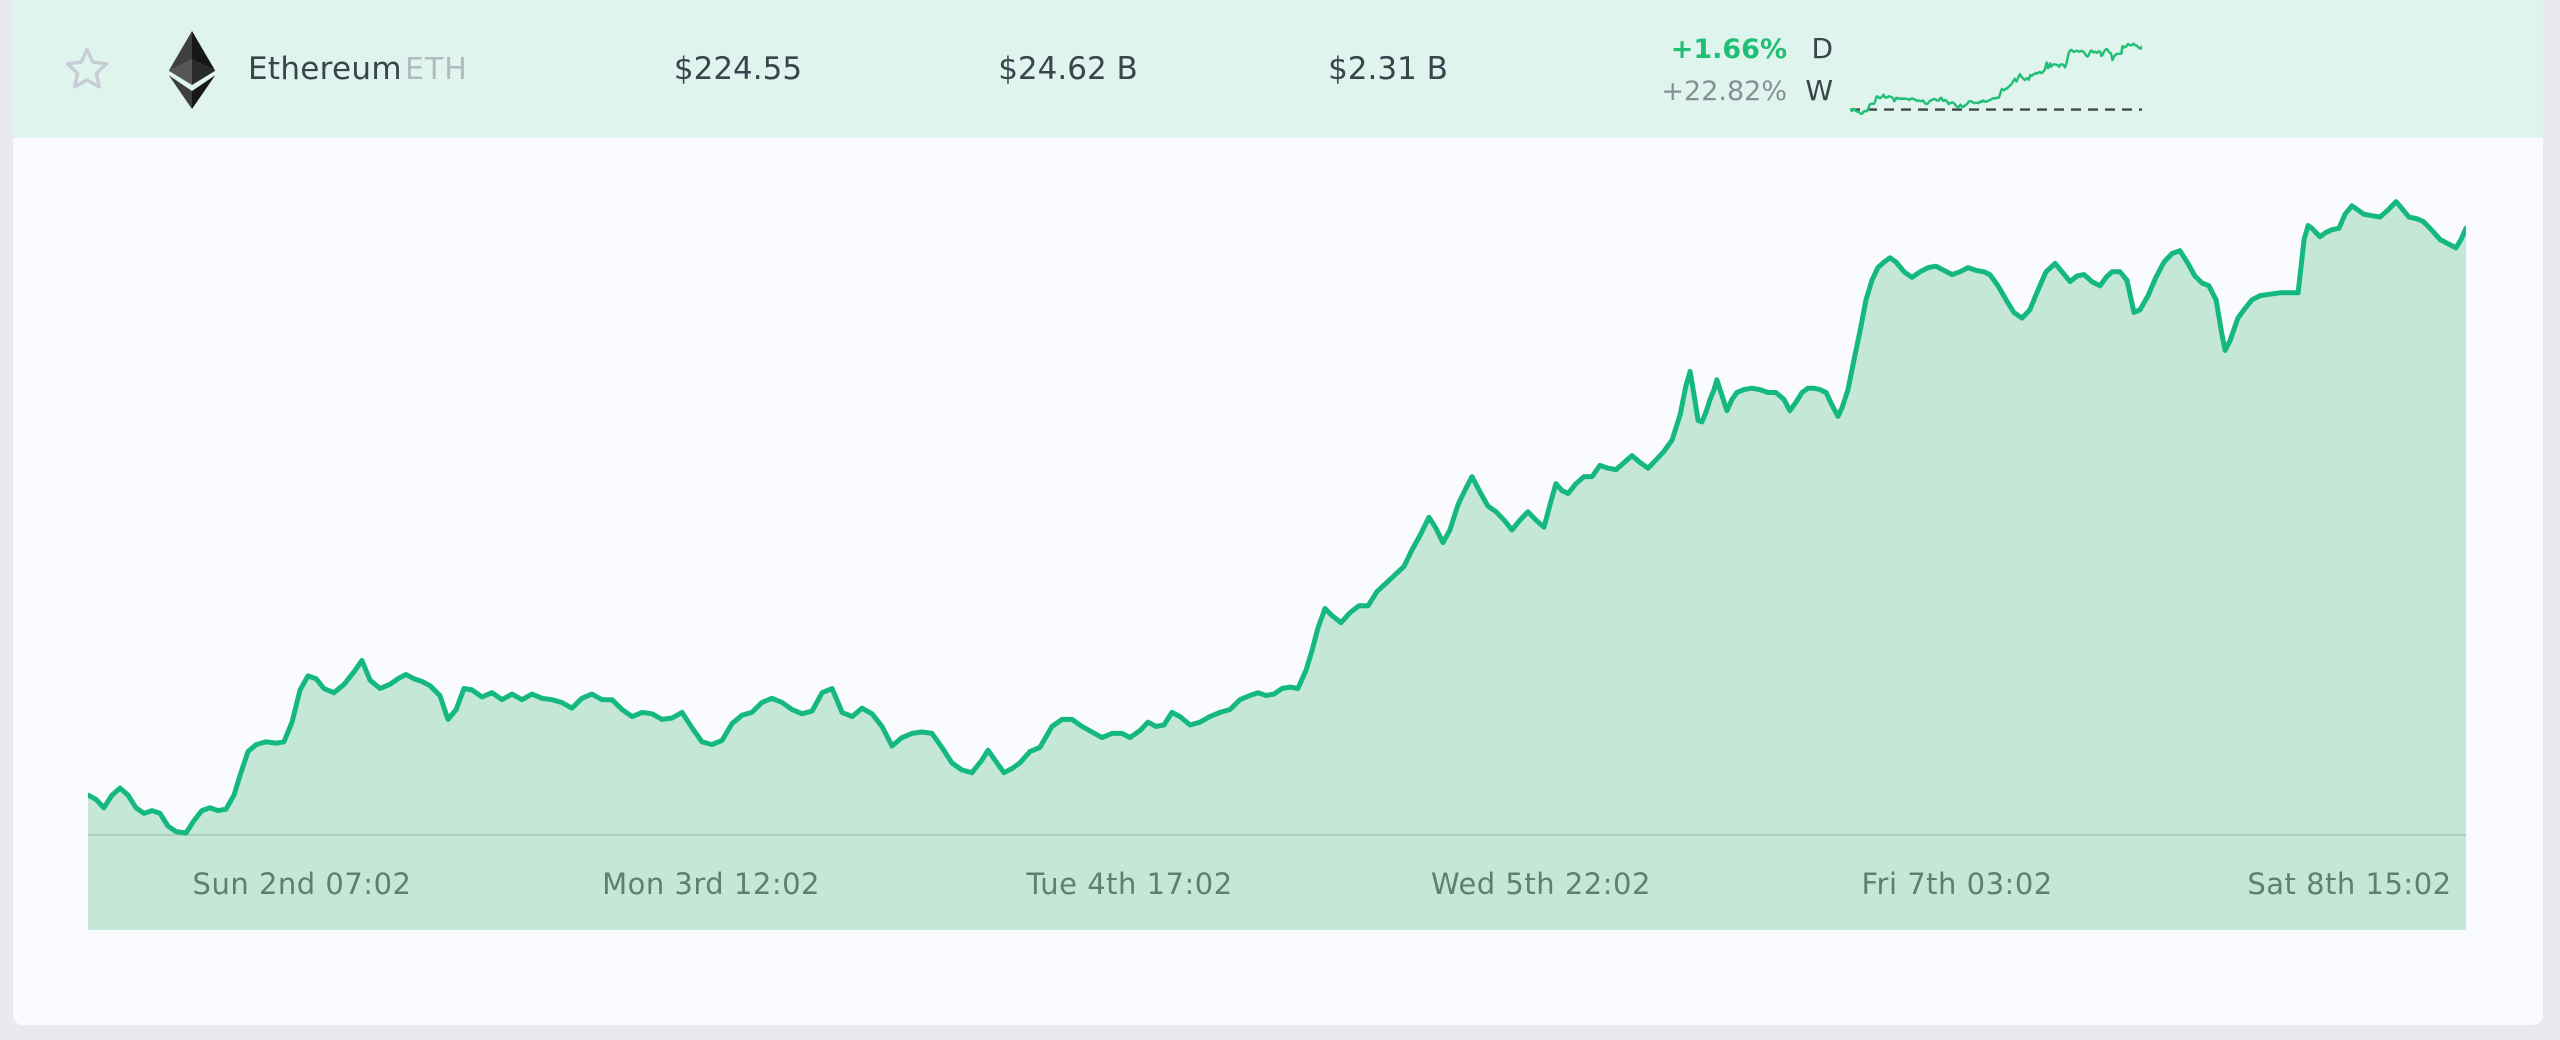 The image size is (2560, 1040). Describe the element at coordinates (1388, 69) in the screenshot. I see `coin-volume: $2.31 B` at that location.